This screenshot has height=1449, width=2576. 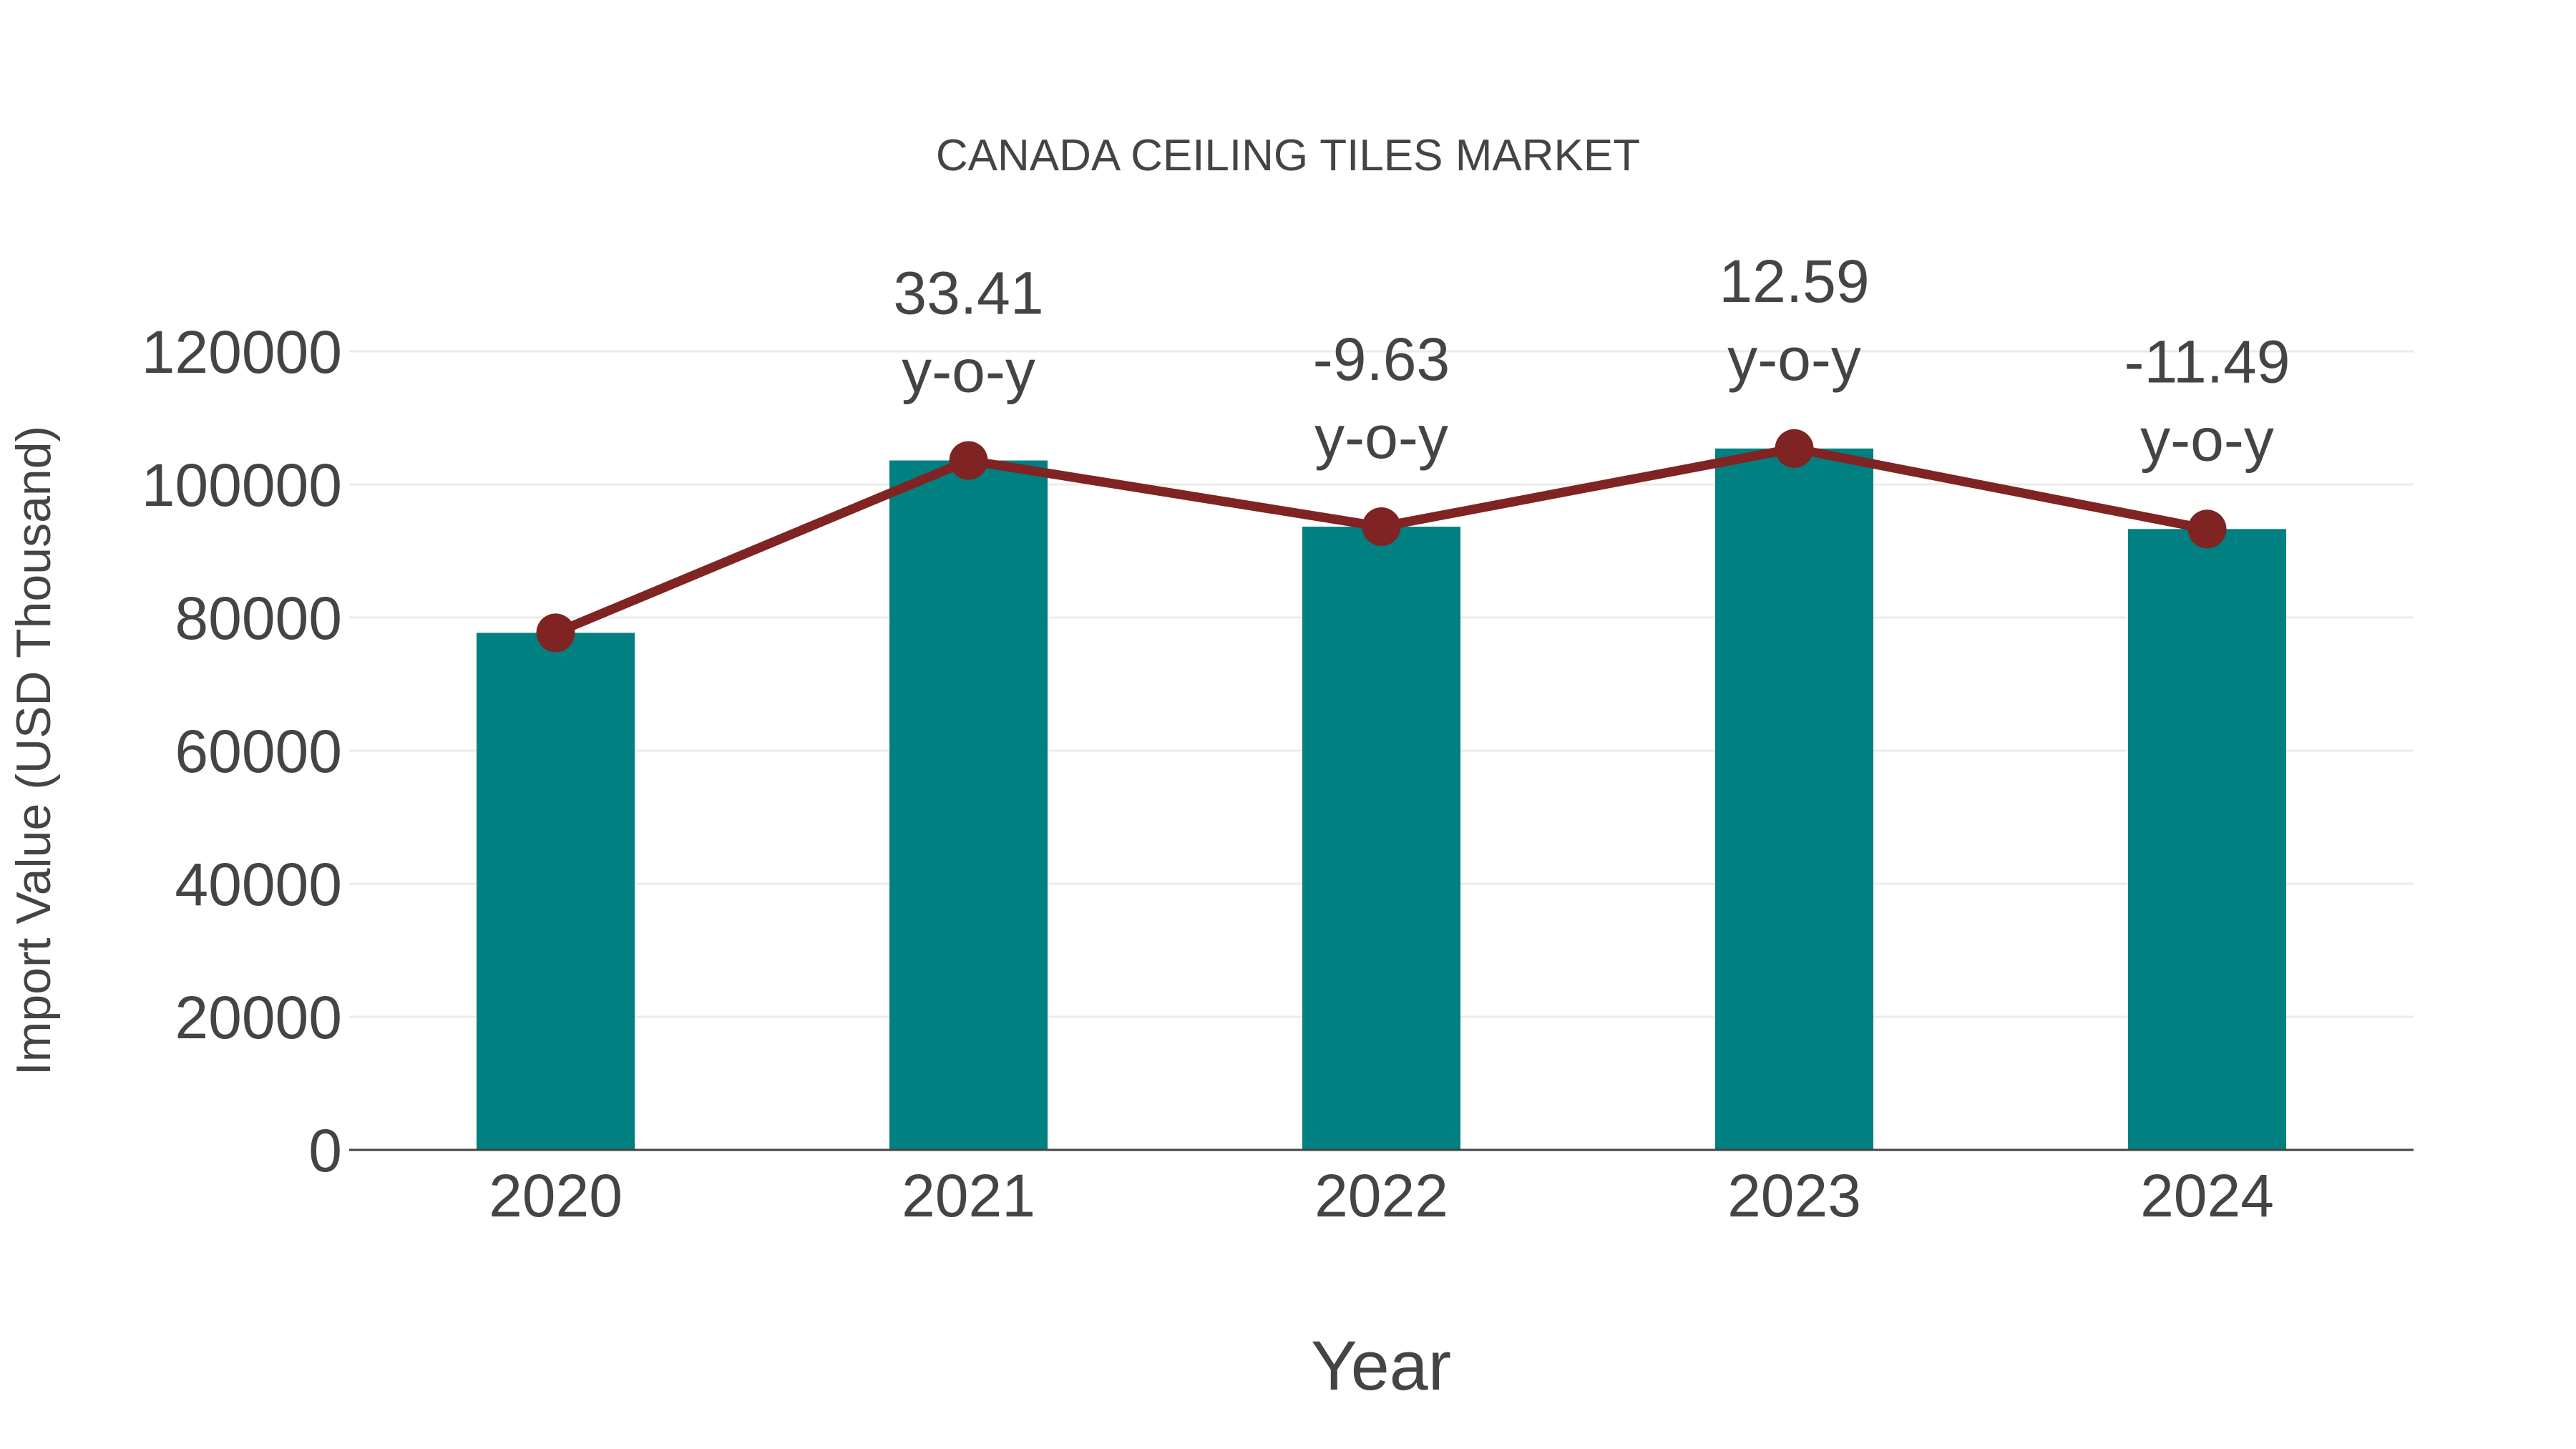 I want to click on y-tick-label-80000: 80000, so click(x=258, y=618).